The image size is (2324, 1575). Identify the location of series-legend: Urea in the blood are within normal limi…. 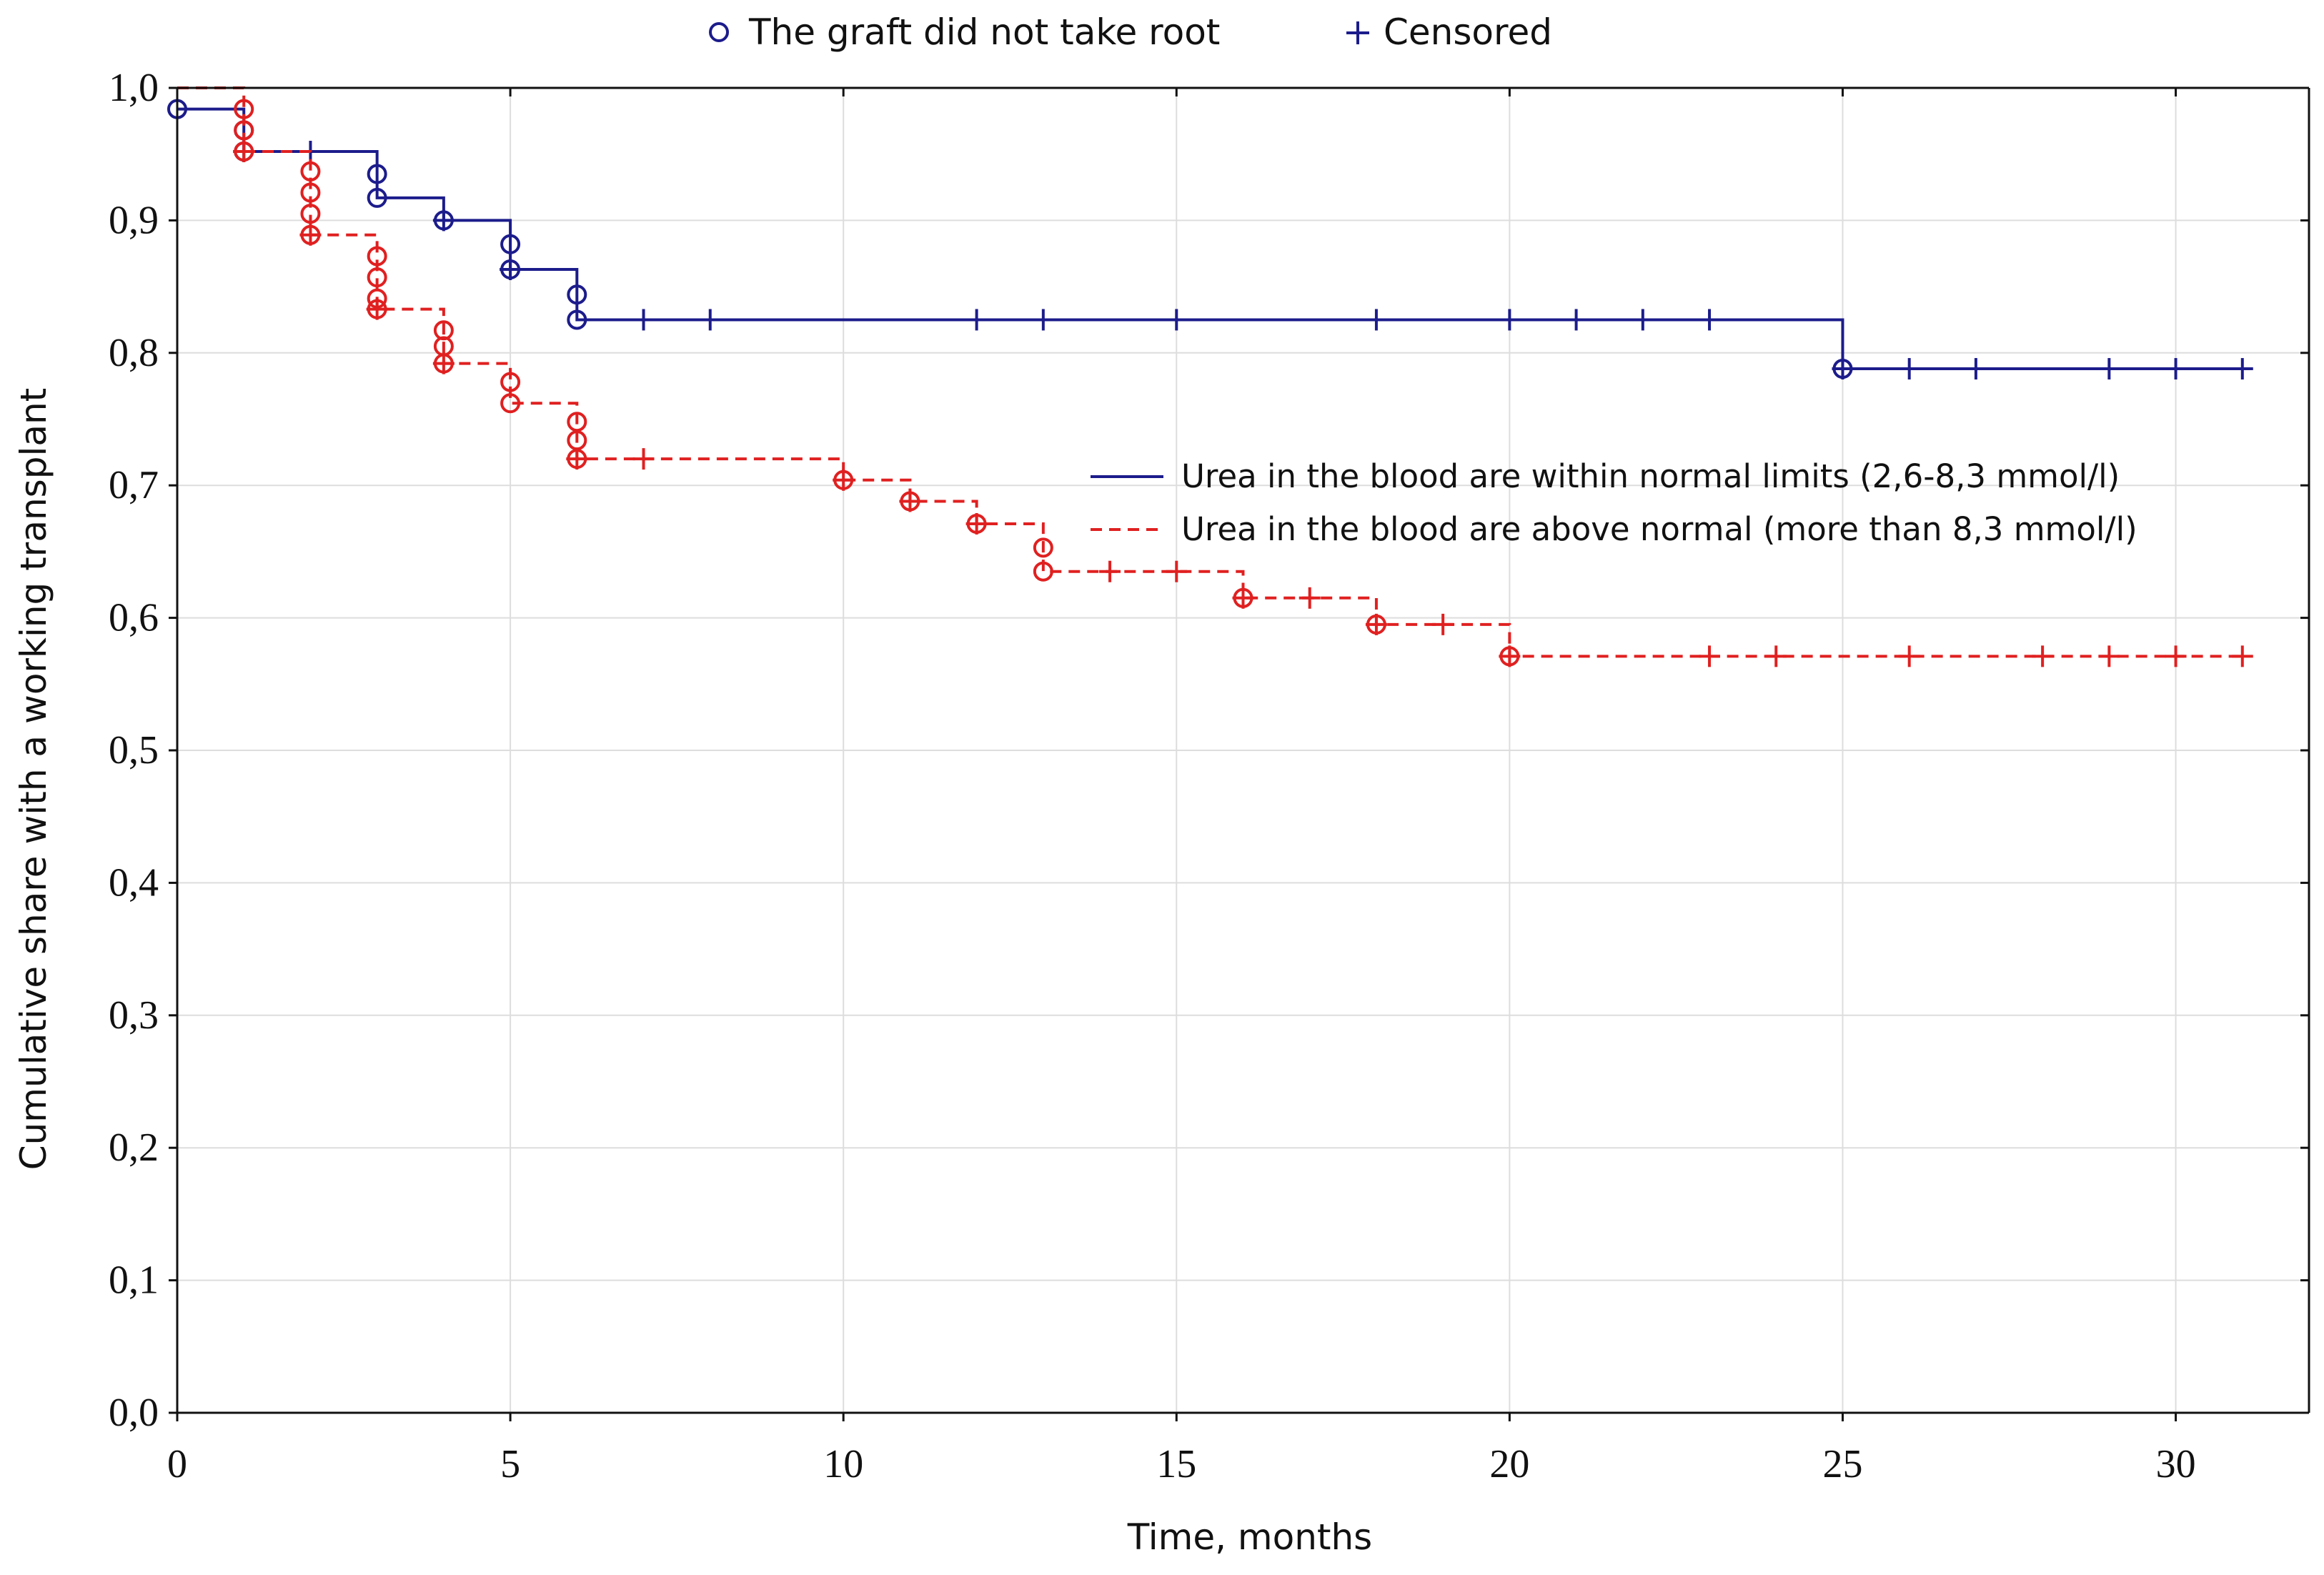
(1614, 502).